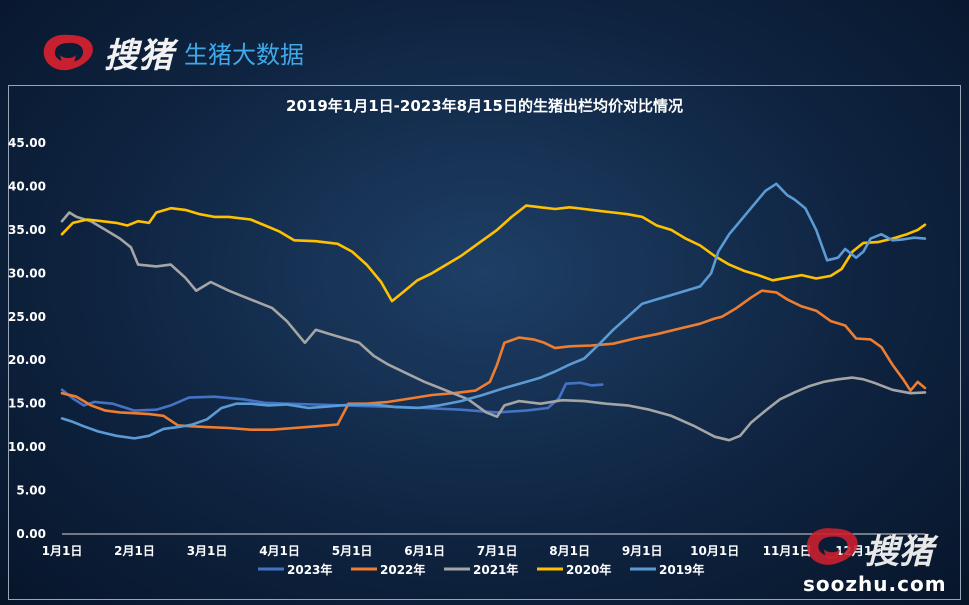  Describe the element at coordinates (27, 360) in the screenshot. I see `y-tick-label: 20.00` at that location.